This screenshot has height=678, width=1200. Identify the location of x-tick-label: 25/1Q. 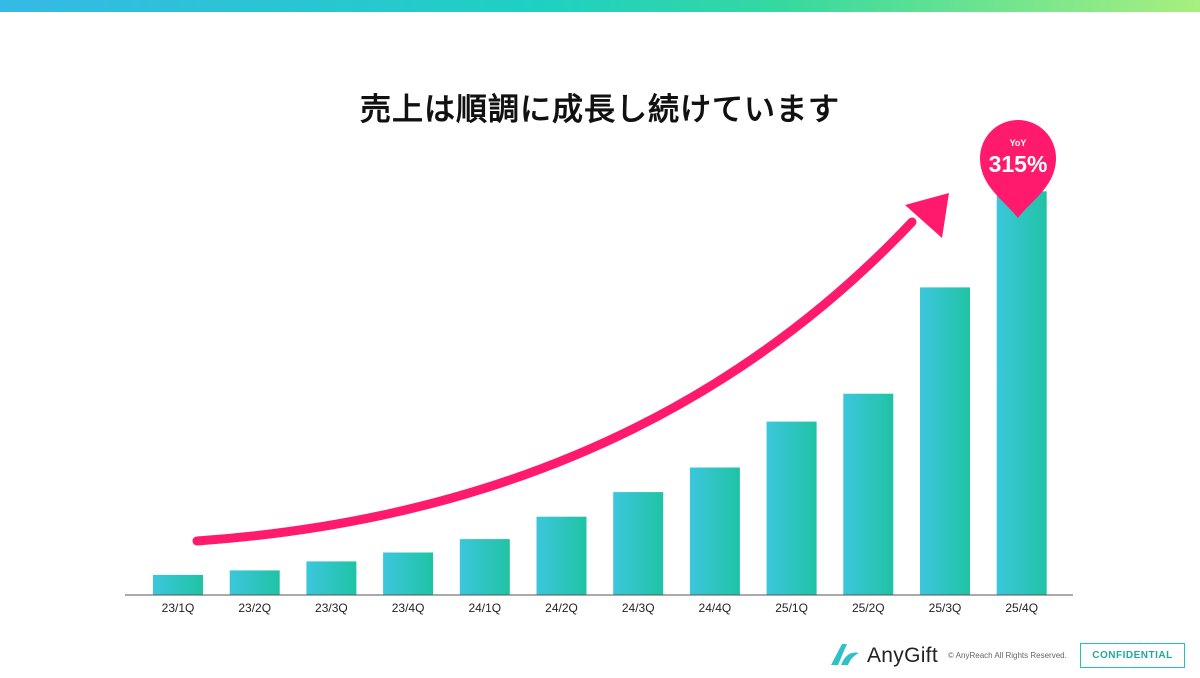
(791, 608).